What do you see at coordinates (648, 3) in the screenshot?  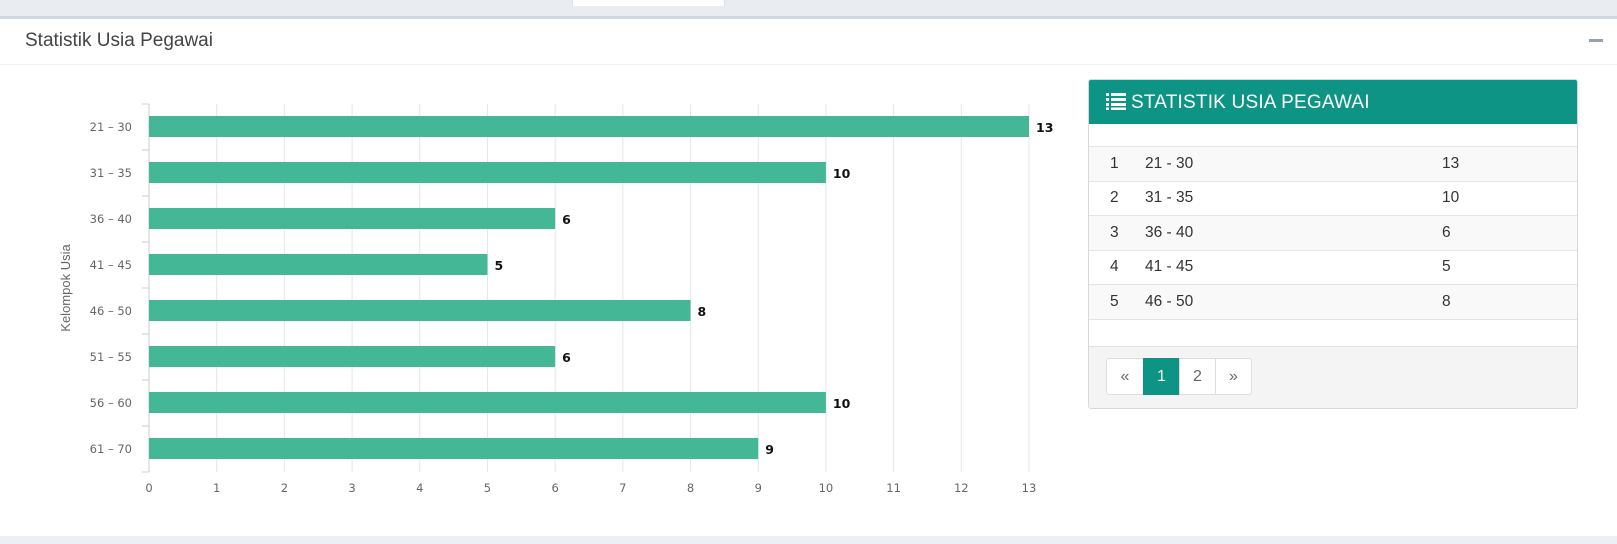 I see `active-tab` at bounding box center [648, 3].